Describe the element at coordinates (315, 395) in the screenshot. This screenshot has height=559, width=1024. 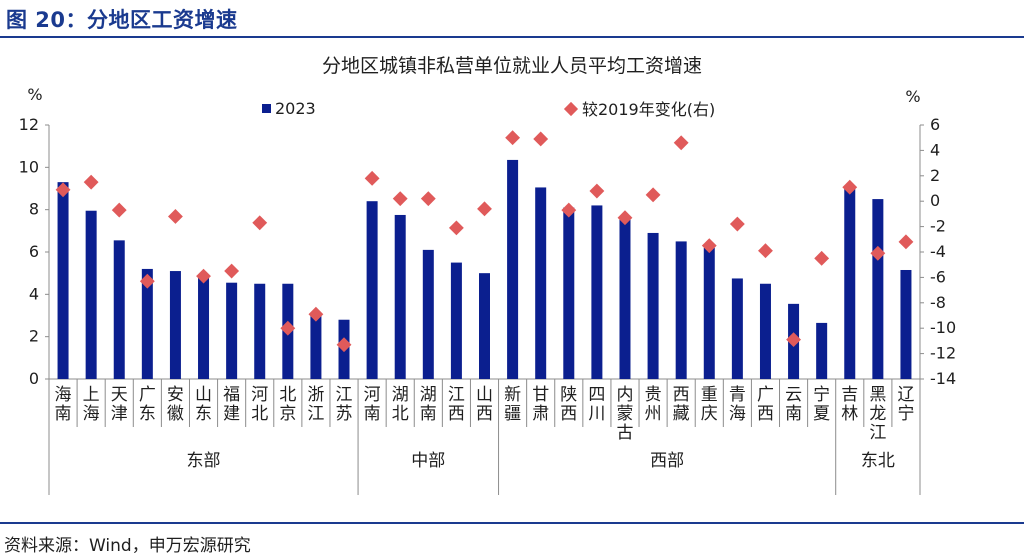
I see `category-label: 浙` at that location.